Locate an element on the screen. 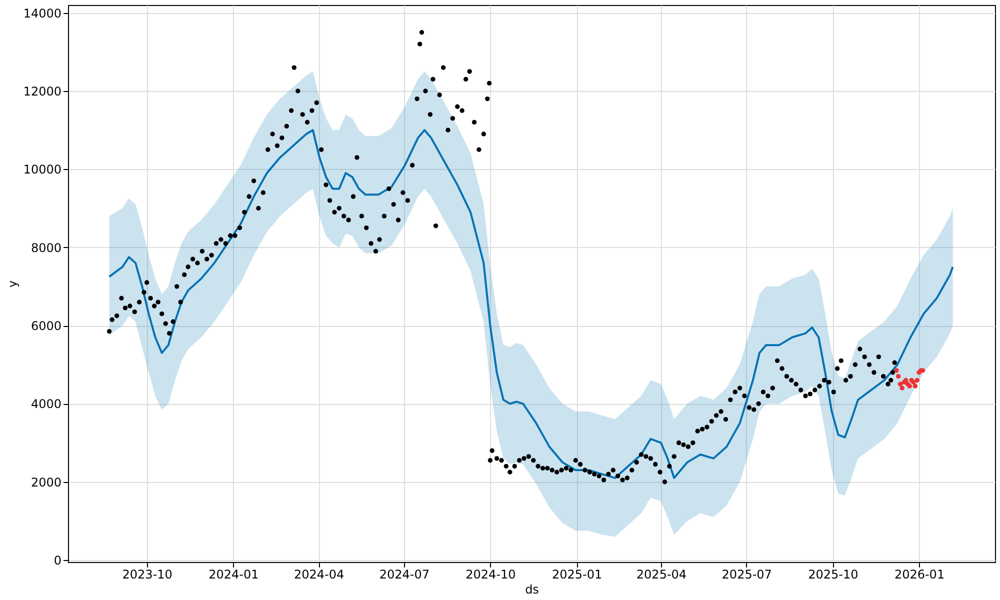  x-tick-label: 2024-10 is located at coordinates (491, 575).